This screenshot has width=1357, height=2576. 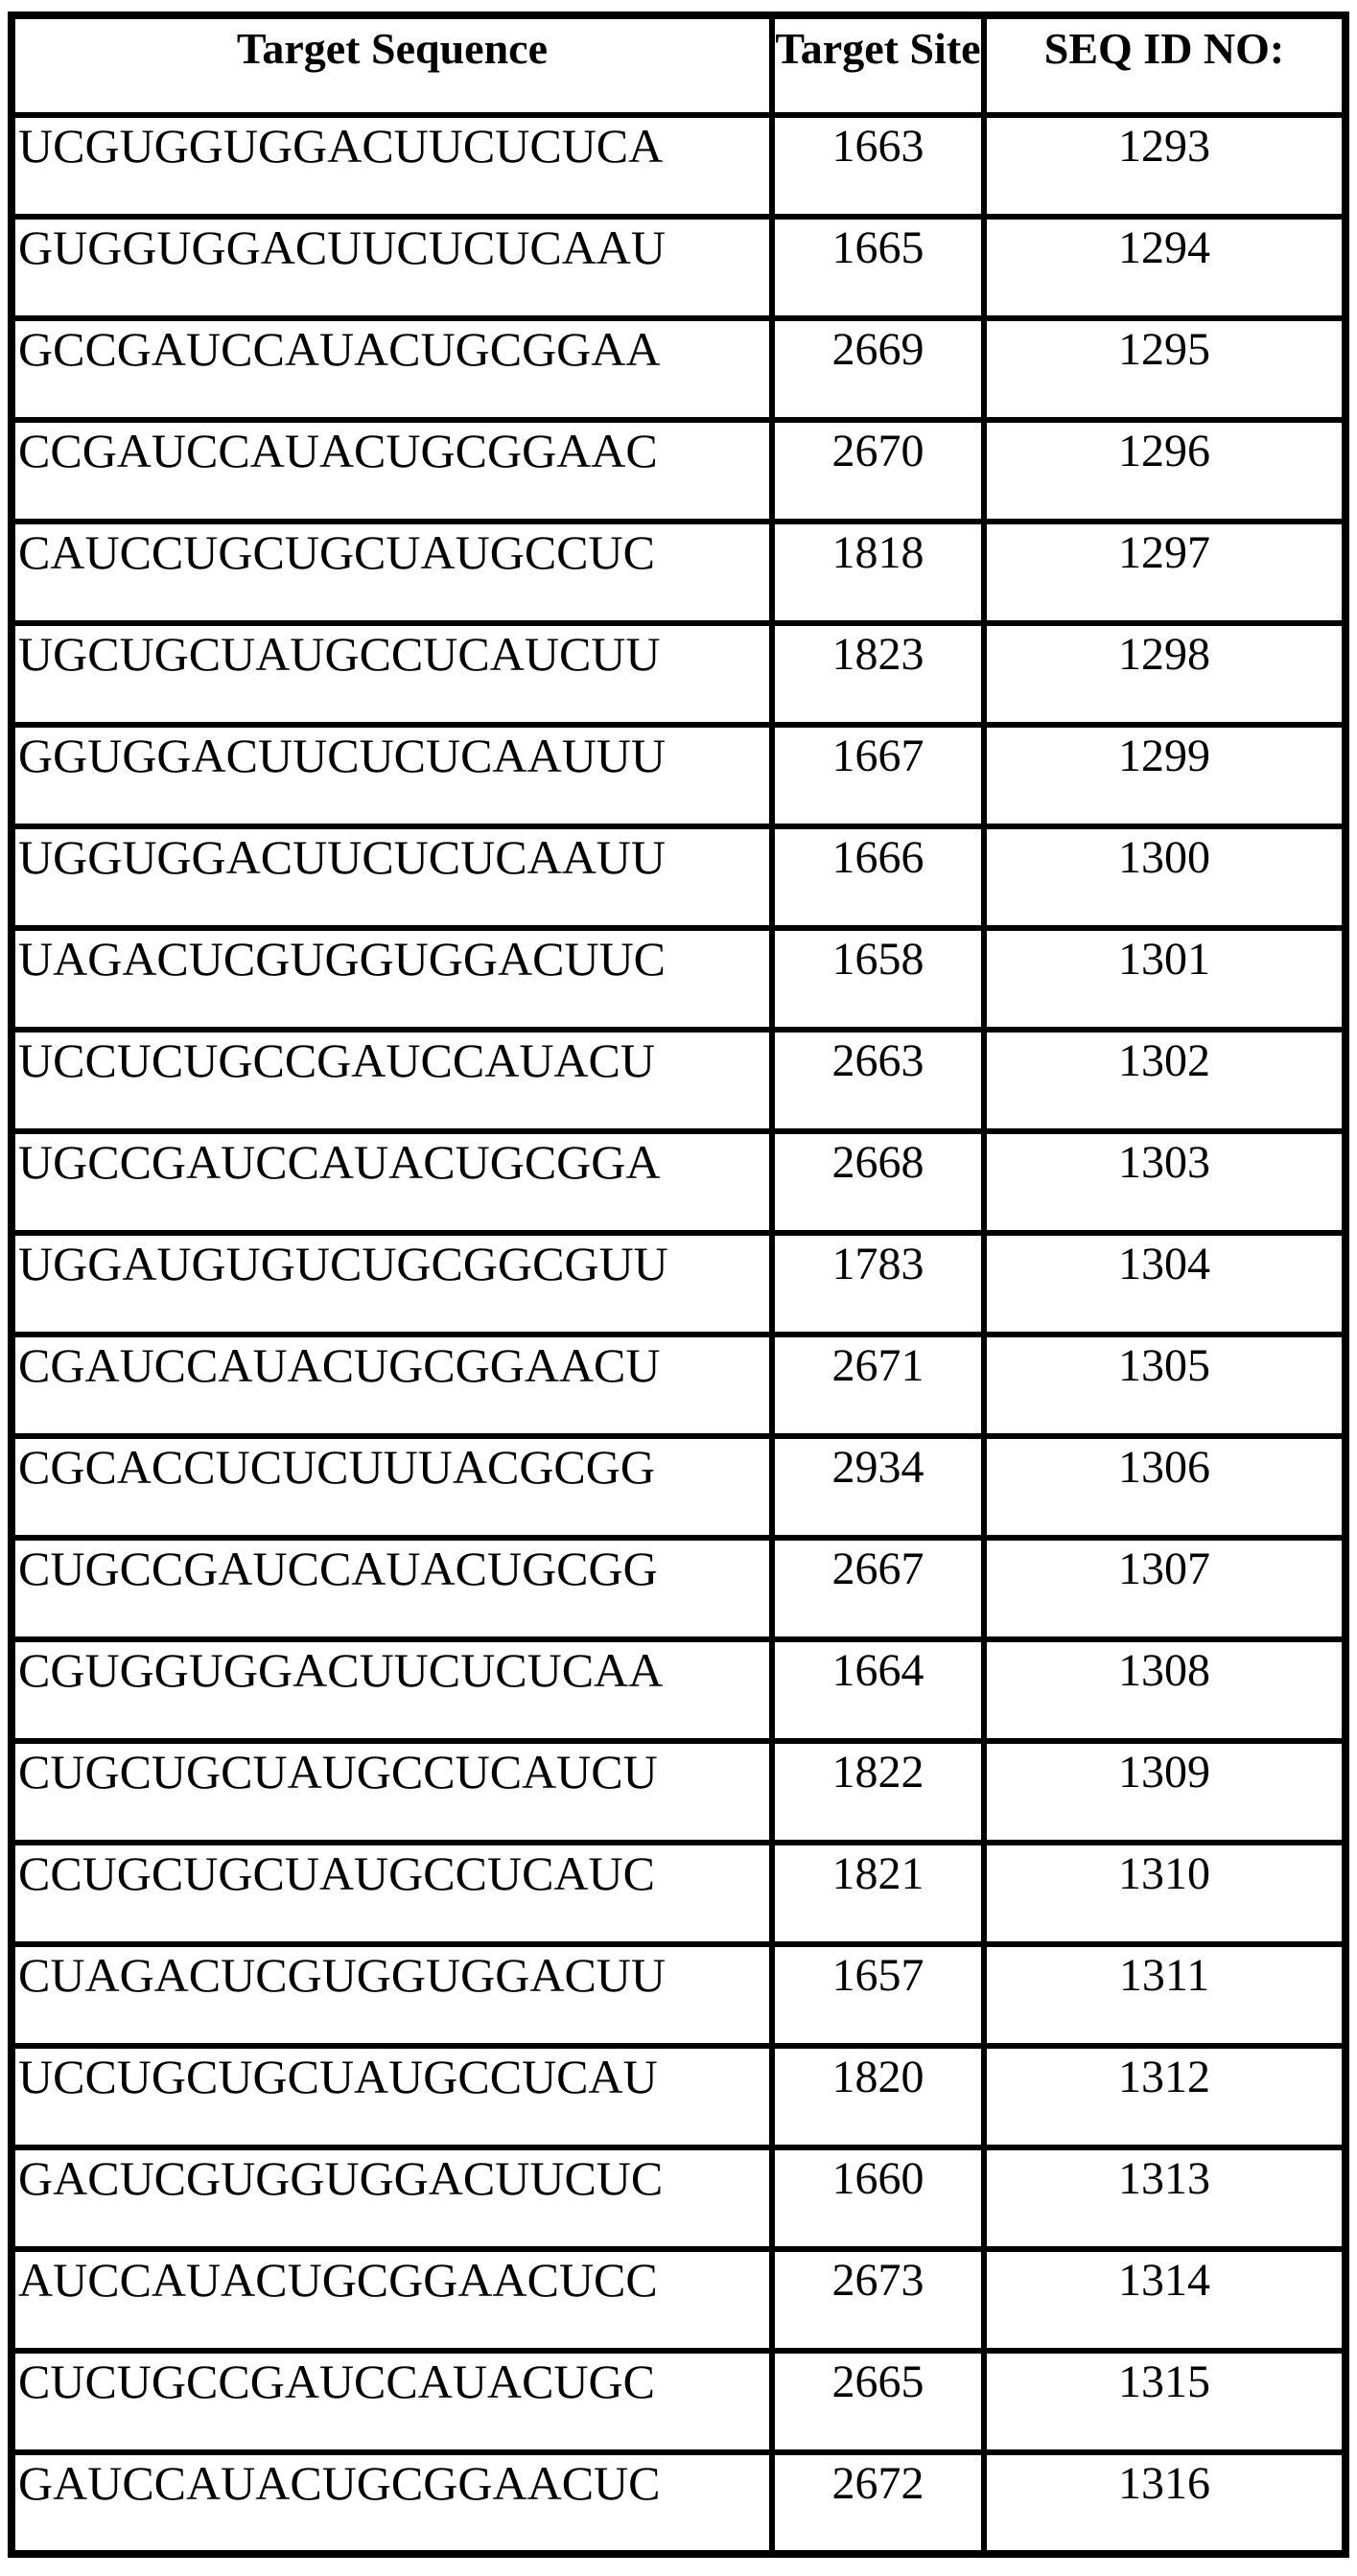 I want to click on table-row: UCCUCUGCCGAUCCAUACU 2663 1302, so click(x=678, y=1081).